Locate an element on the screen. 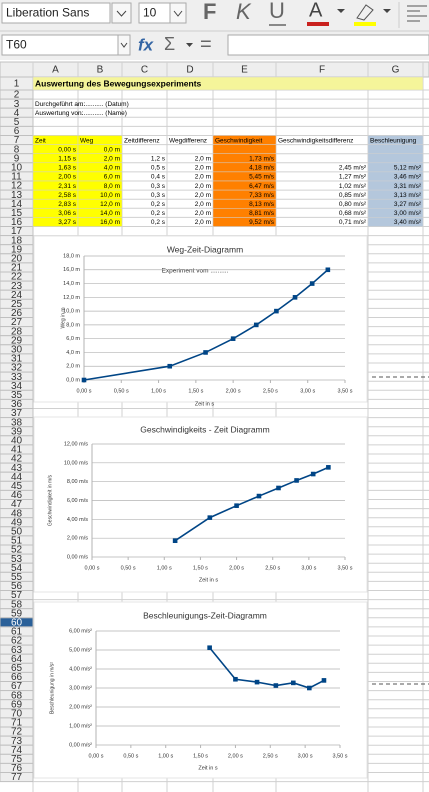 Image resolution: width=429 pixels, height=792 pixels. formula-input is located at coordinates (328, 45).